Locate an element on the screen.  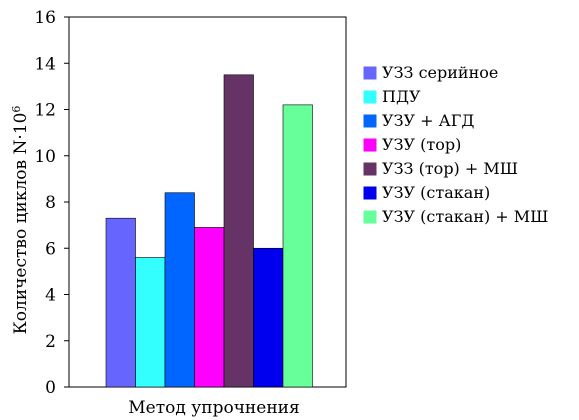
y-tick-label: 0 is located at coordinates (50, 388).